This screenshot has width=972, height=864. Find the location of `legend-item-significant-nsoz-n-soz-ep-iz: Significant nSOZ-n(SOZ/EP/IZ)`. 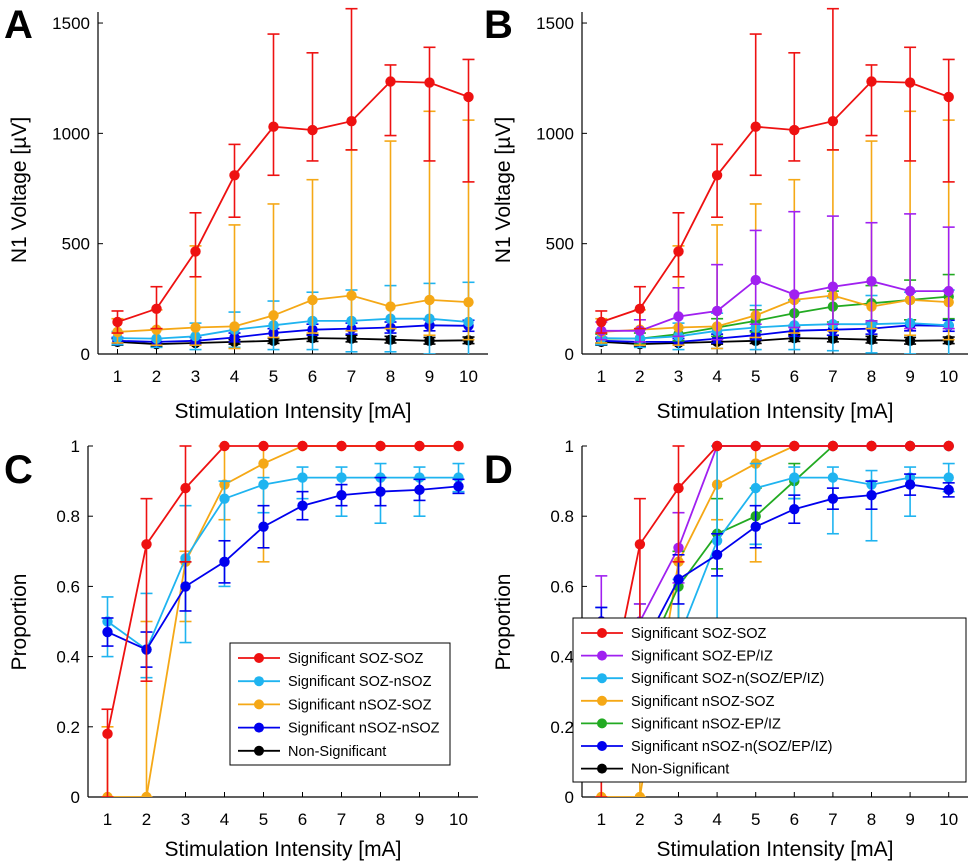

legend-item-significant-nsoz-n-soz-ep-iz: Significant nSOZ-n(SOZ/EP/IZ) is located at coordinates (706, 747).